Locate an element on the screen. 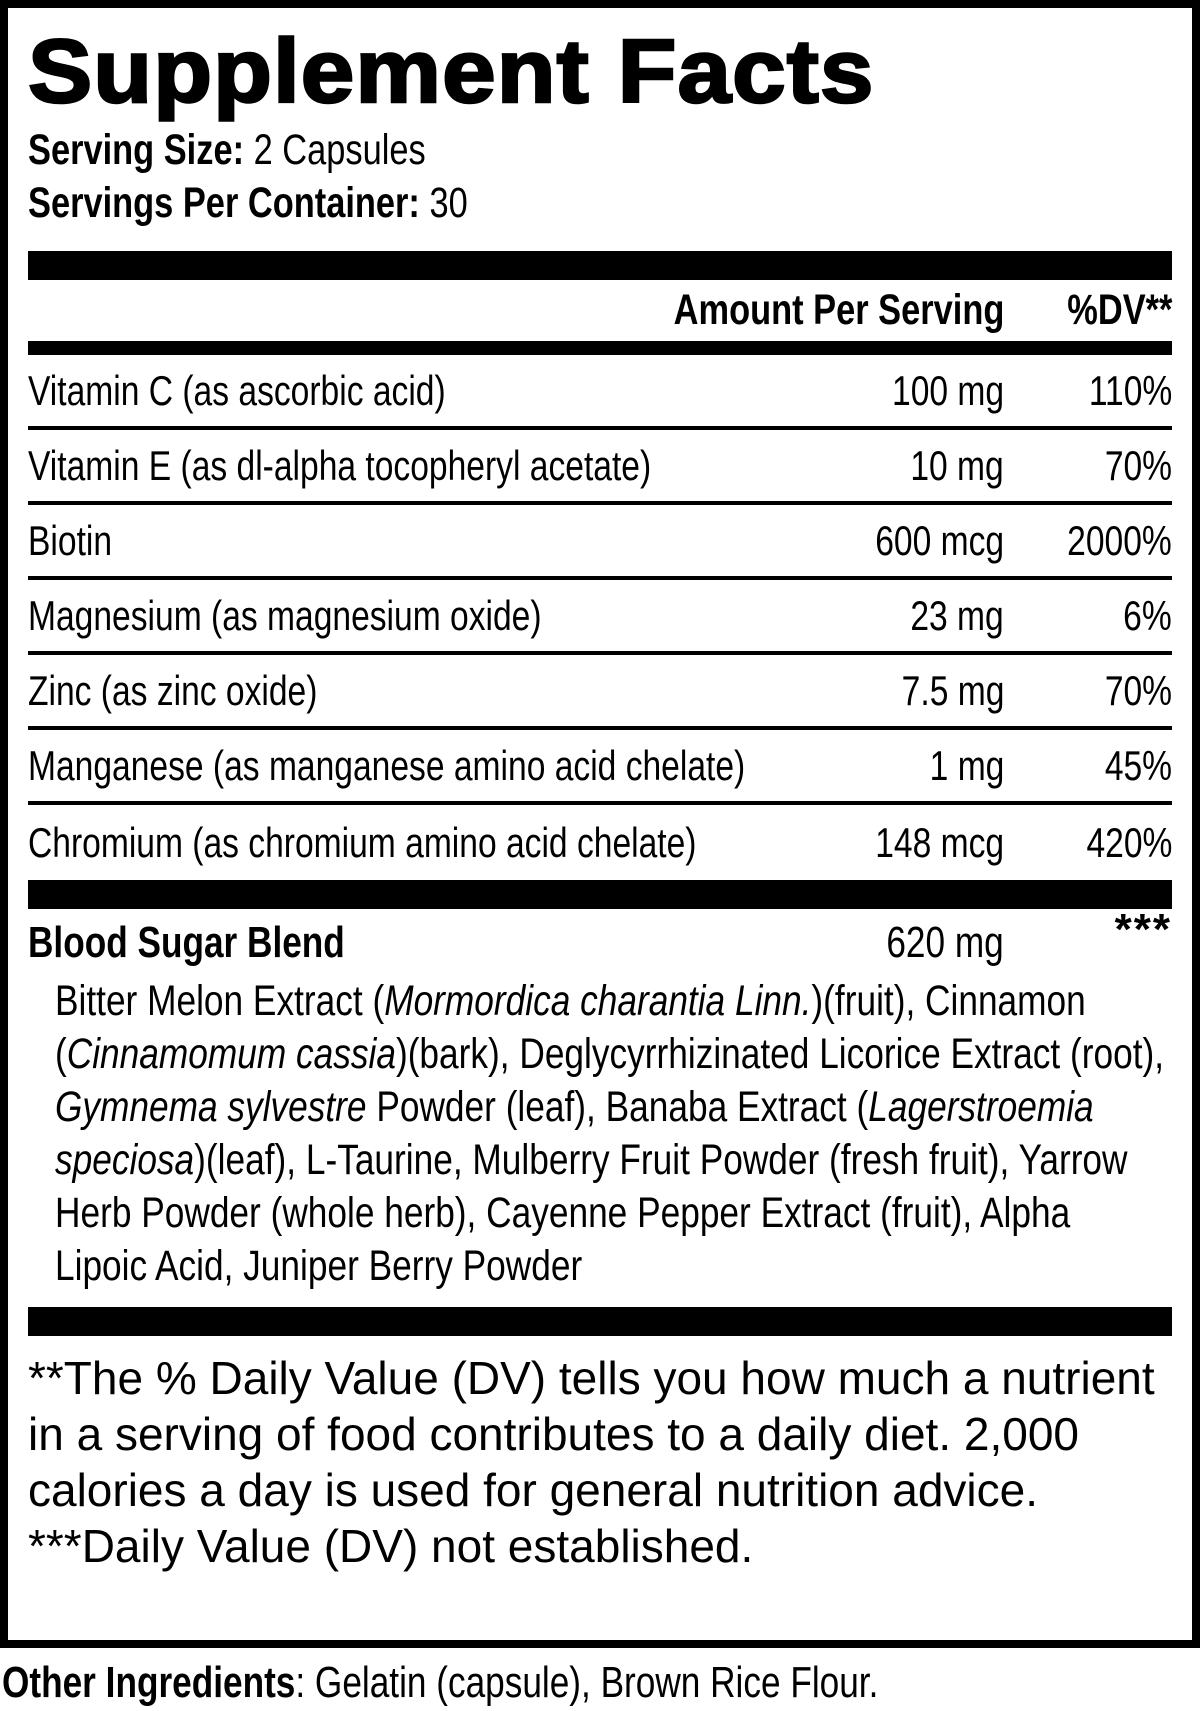 This screenshot has width=1200, height=1711. nutrient-dv: 6% is located at coordinates (1147, 615).